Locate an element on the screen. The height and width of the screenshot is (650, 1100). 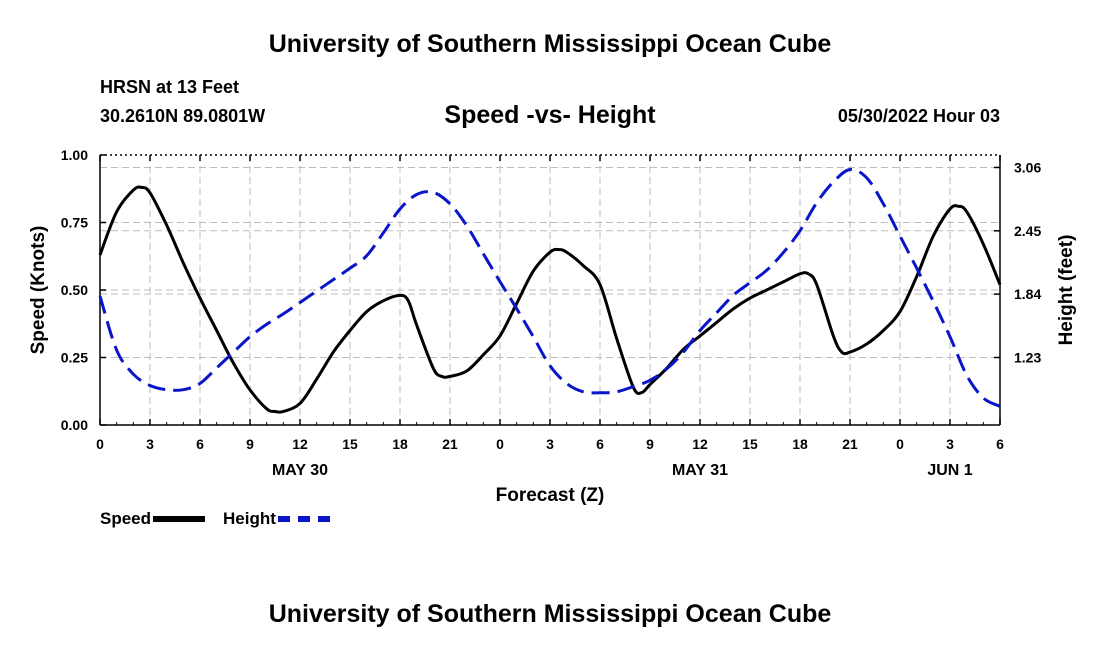
legend-item-speed: Speed is located at coordinates (153, 519).